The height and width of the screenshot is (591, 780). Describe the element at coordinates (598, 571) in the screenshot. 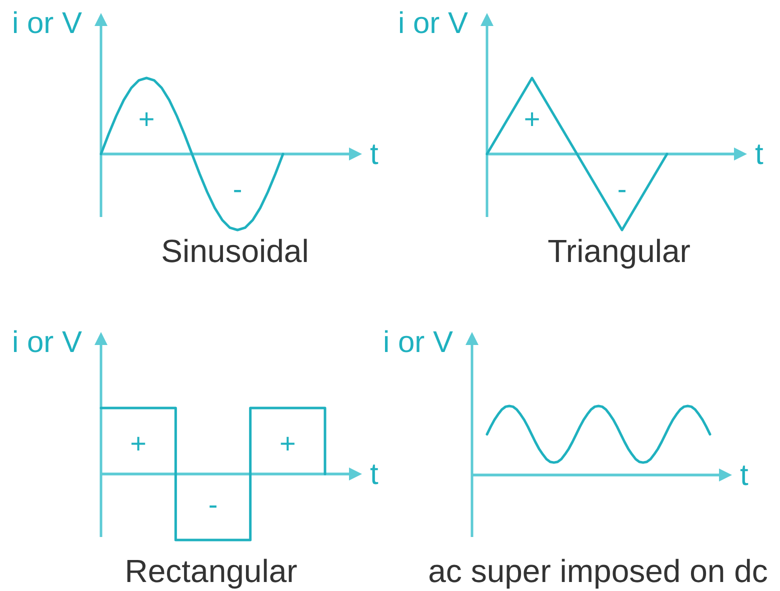

I see `text: ac super imposed on dc` at that location.